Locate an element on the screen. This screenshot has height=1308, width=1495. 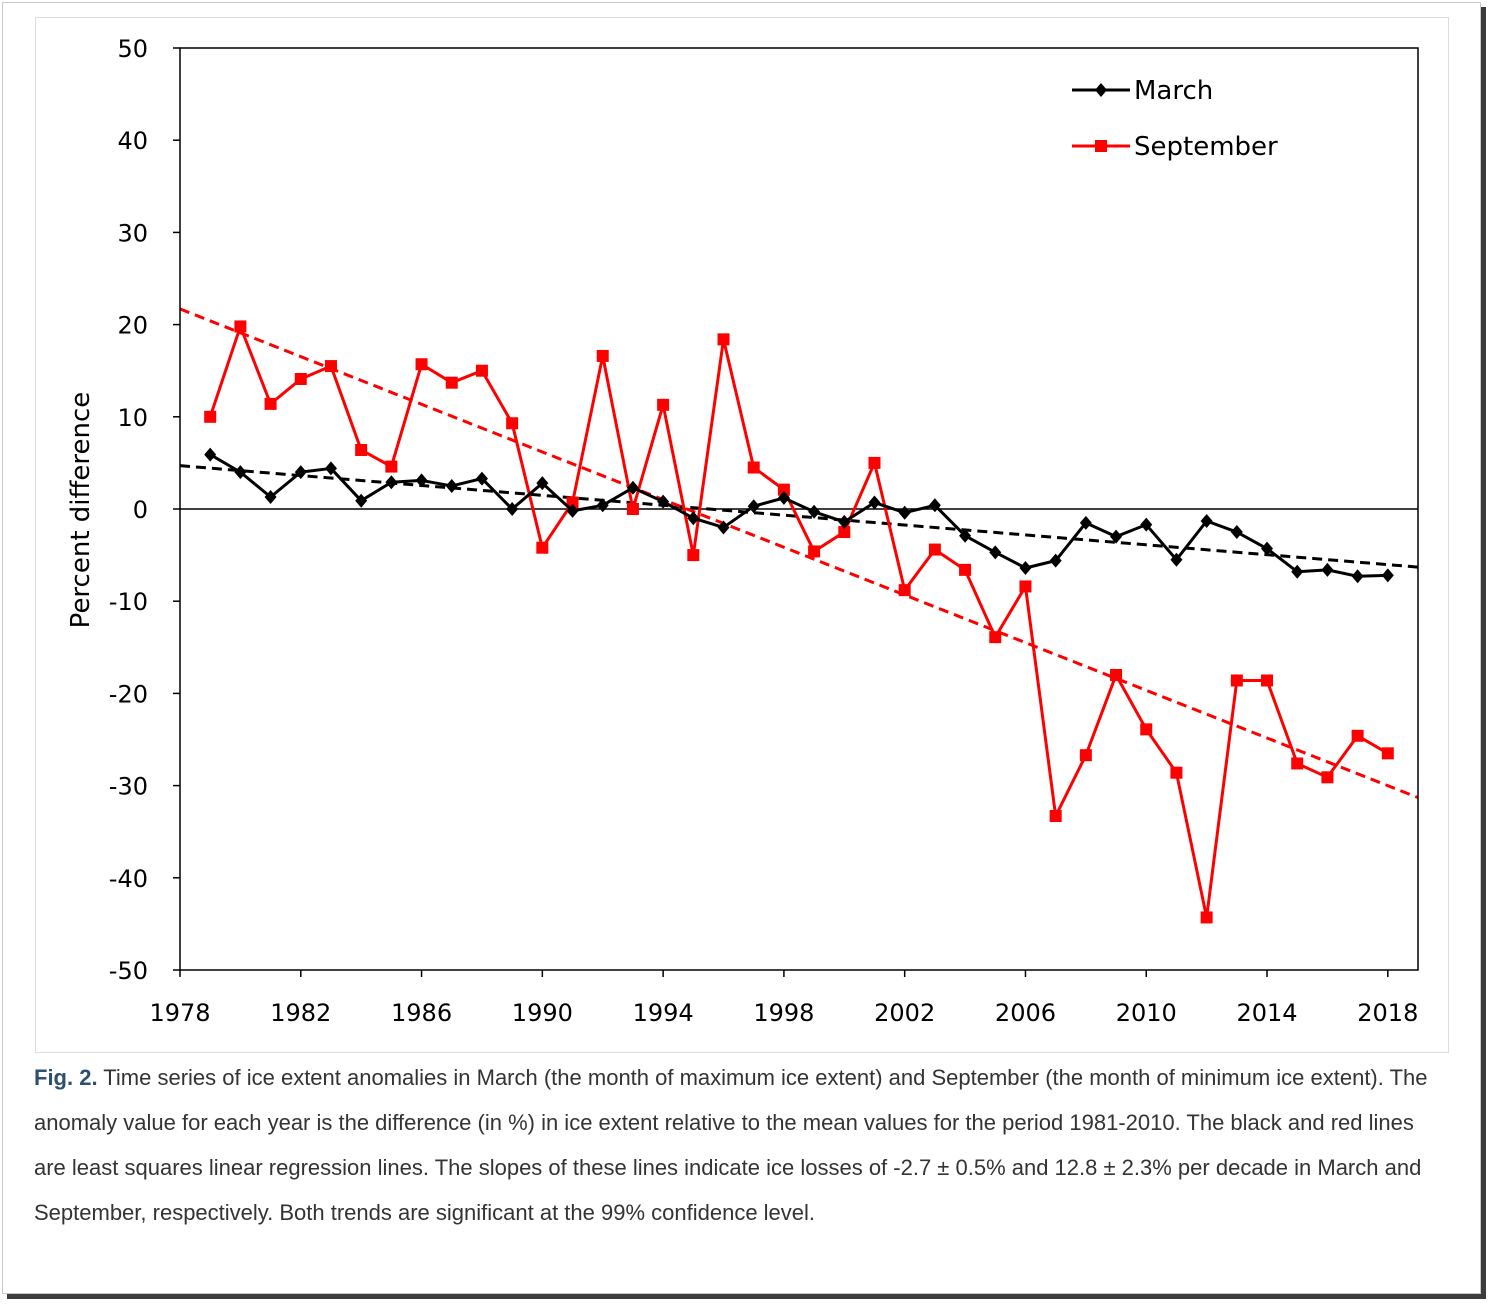
legend: March September is located at coordinates (1175, 119).